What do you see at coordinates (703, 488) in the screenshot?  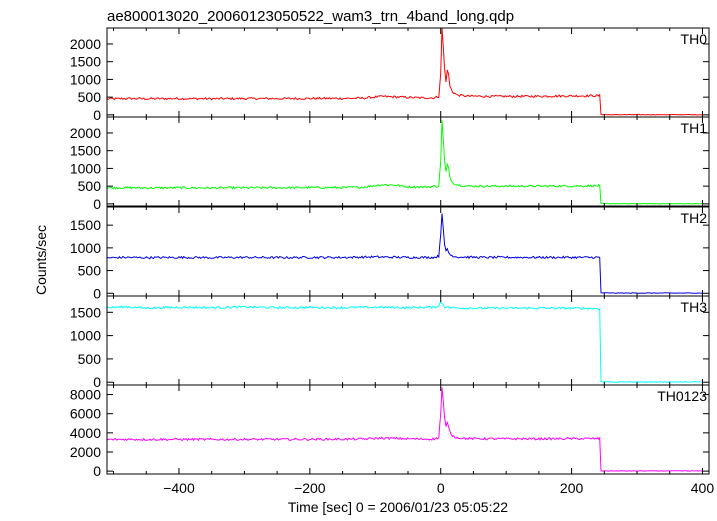 I see `x-tick-label: 400` at bounding box center [703, 488].